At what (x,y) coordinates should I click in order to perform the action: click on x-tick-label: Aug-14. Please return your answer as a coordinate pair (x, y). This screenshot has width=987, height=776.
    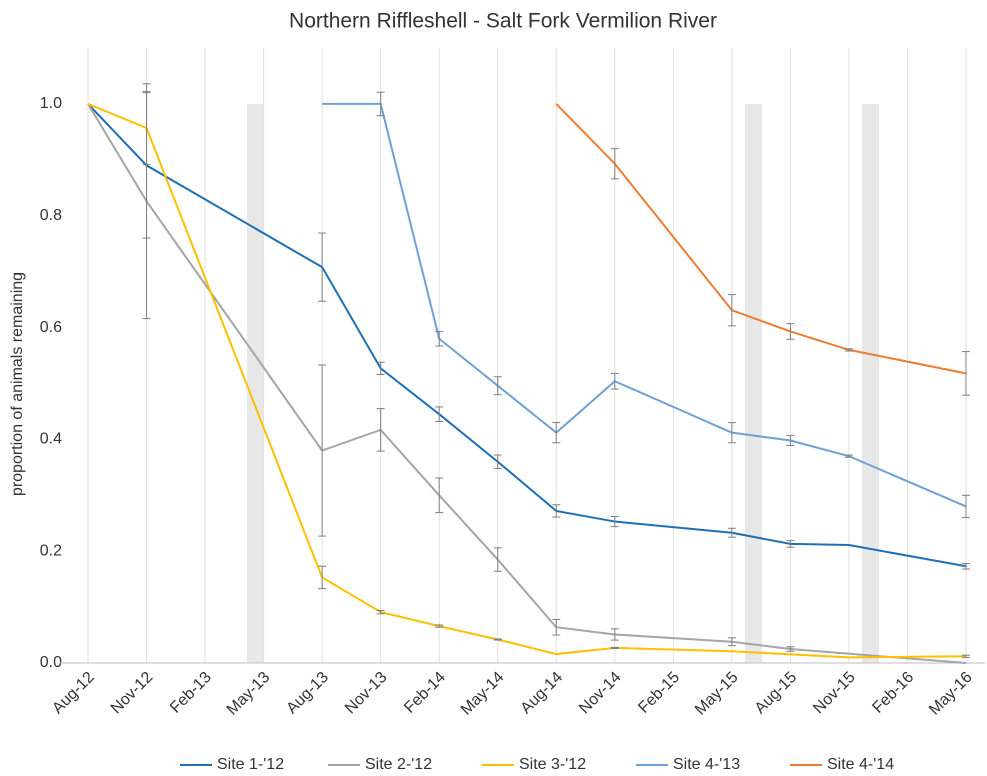
    Looking at the image, I should click on (542, 693).